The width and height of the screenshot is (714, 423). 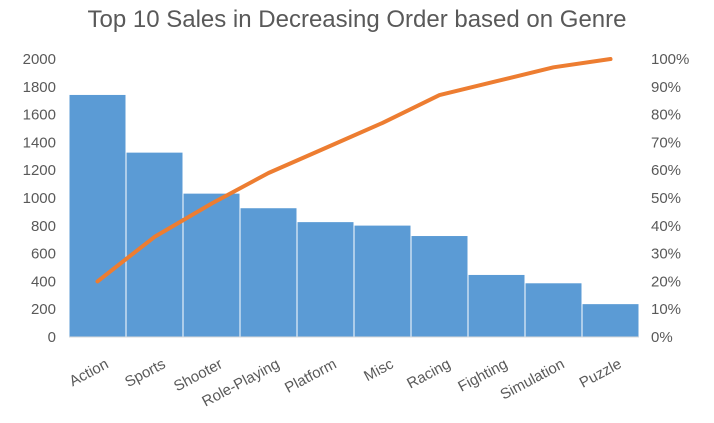 I want to click on x-axis-category-label: Platform, so click(x=310, y=376).